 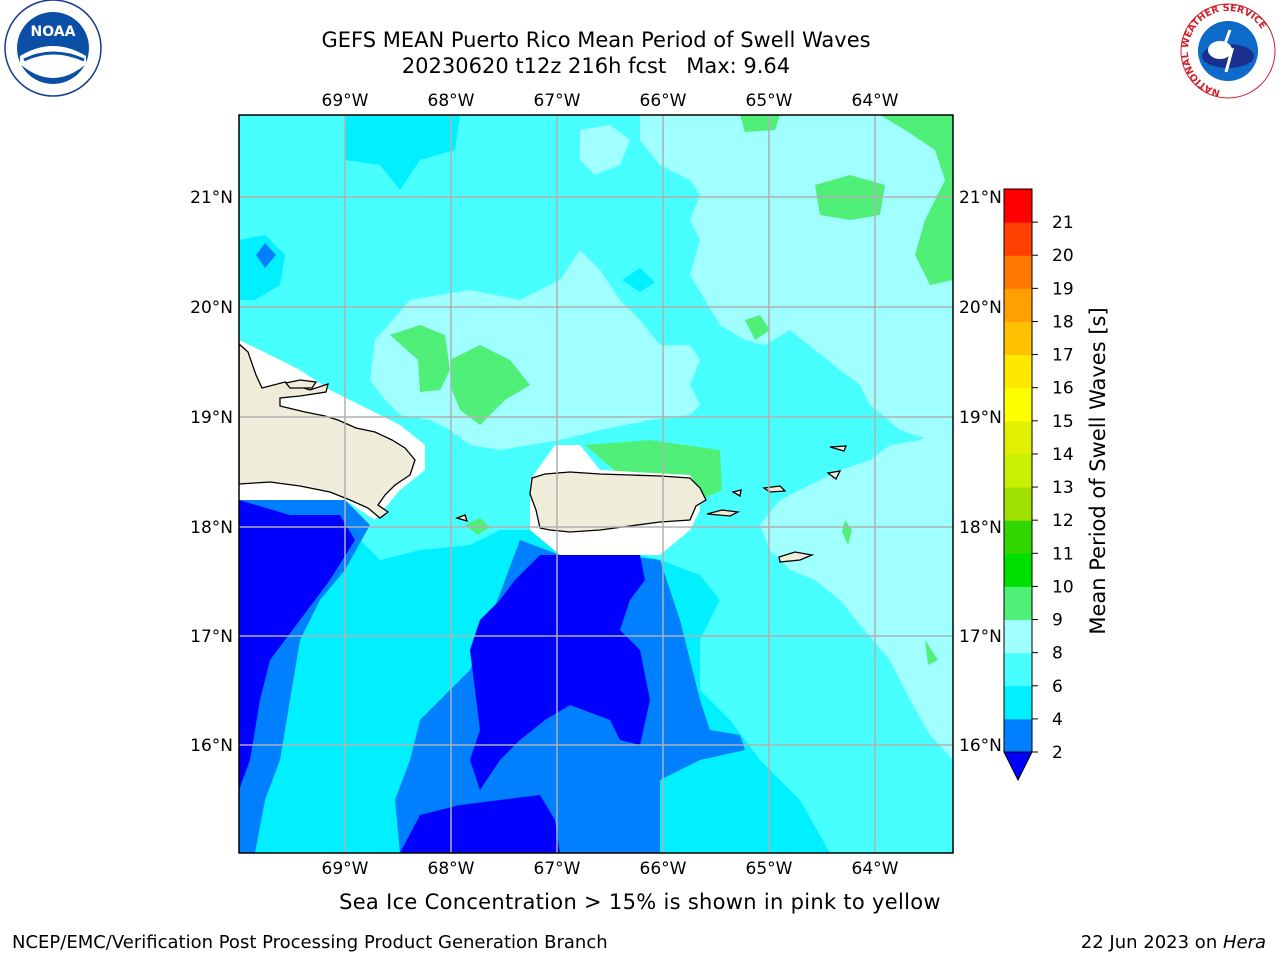 What do you see at coordinates (490, 385) in the screenshot?
I see `contour-9-10-b` at bounding box center [490, 385].